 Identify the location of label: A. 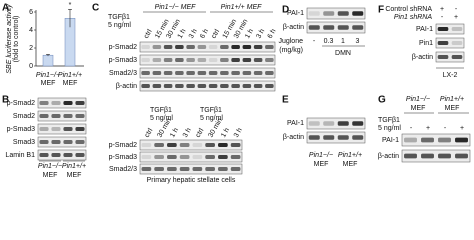
(5, 8).